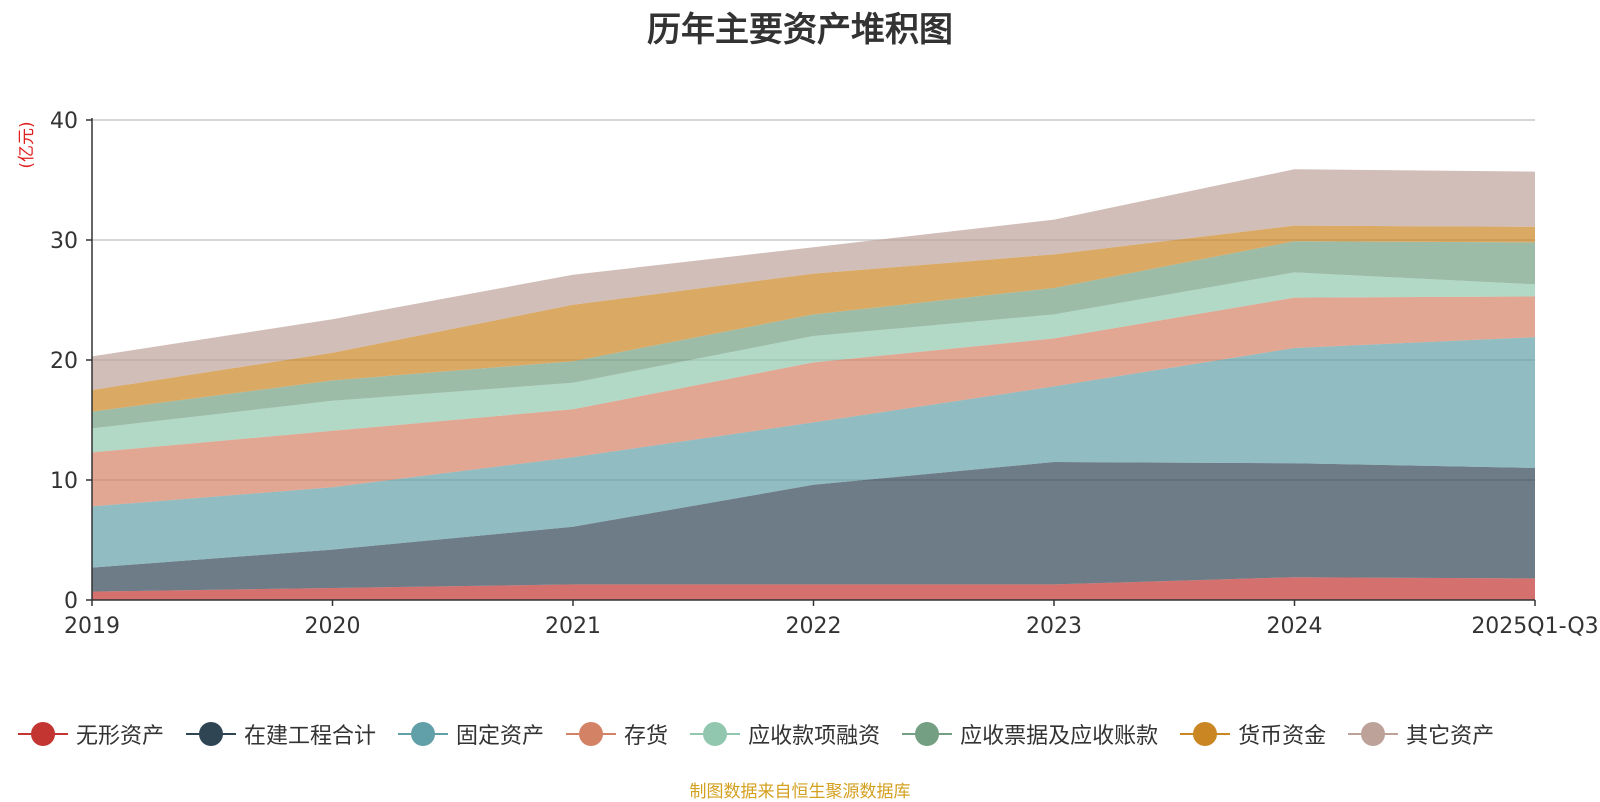 This screenshot has width=1600, height=802. I want to click on y-tick-label: 40, so click(64, 121).